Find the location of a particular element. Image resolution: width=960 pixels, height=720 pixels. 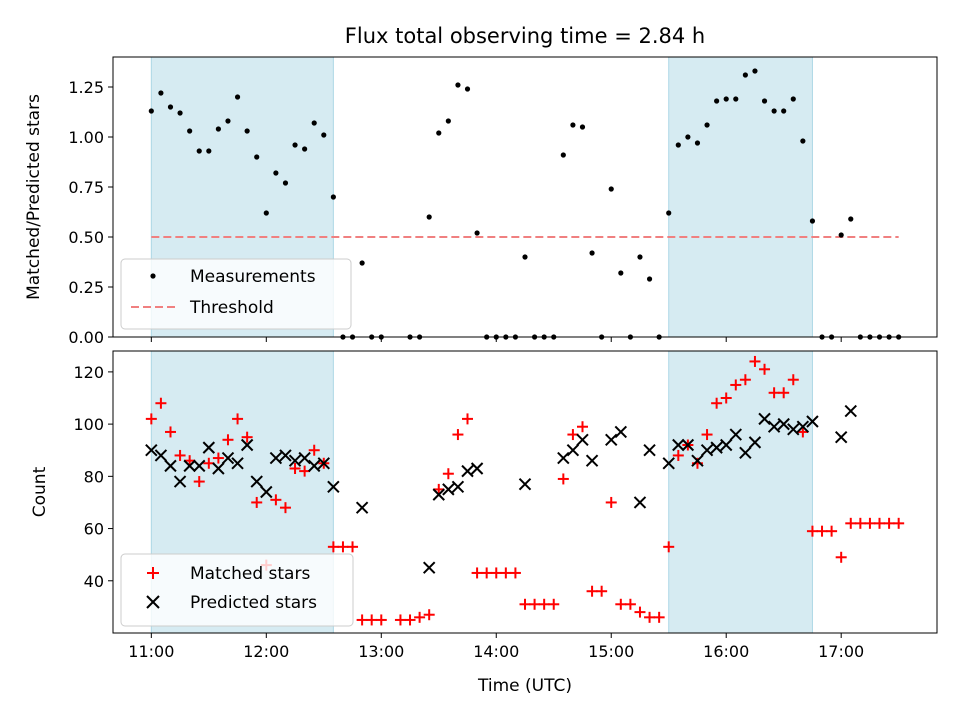

legend-measurements-label: Measurements is located at coordinates (253, 277).